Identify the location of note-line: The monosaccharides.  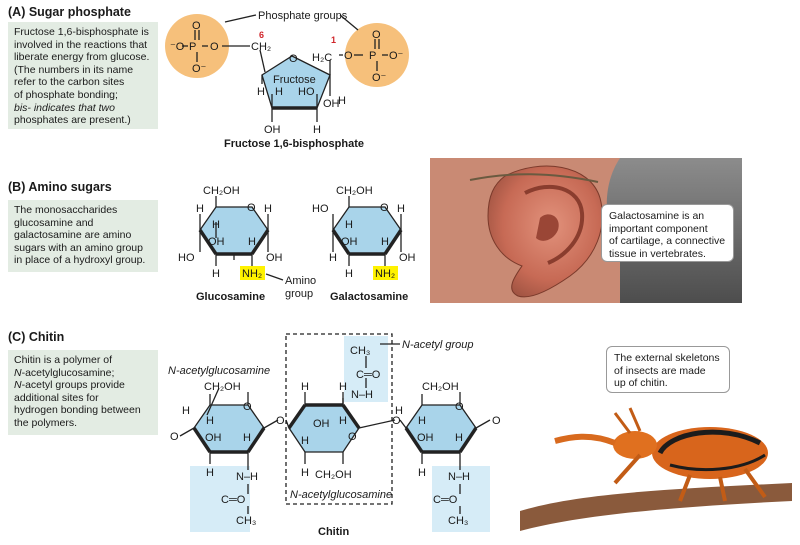
(66, 210).